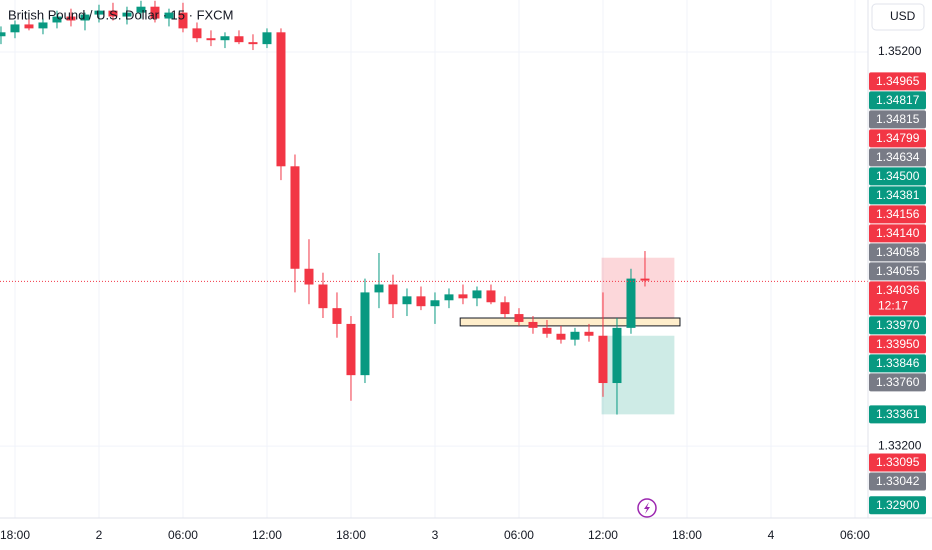 This screenshot has height=550, width=932. I want to click on price-tag-label: 1.33095, so click(898, 462).